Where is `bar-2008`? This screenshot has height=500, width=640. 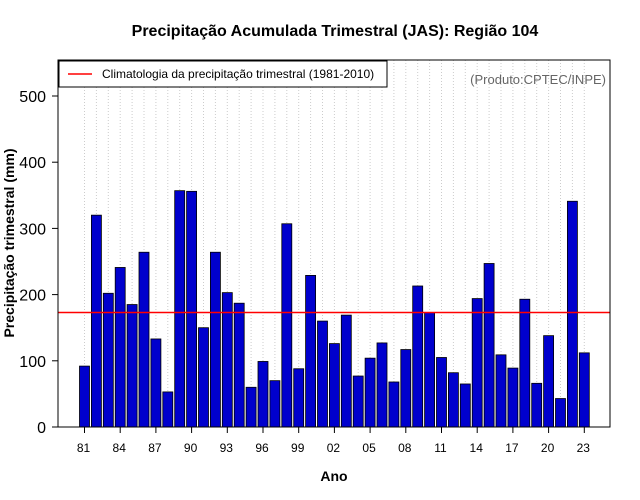 bar-2008 is located at coordinates (406, 388).